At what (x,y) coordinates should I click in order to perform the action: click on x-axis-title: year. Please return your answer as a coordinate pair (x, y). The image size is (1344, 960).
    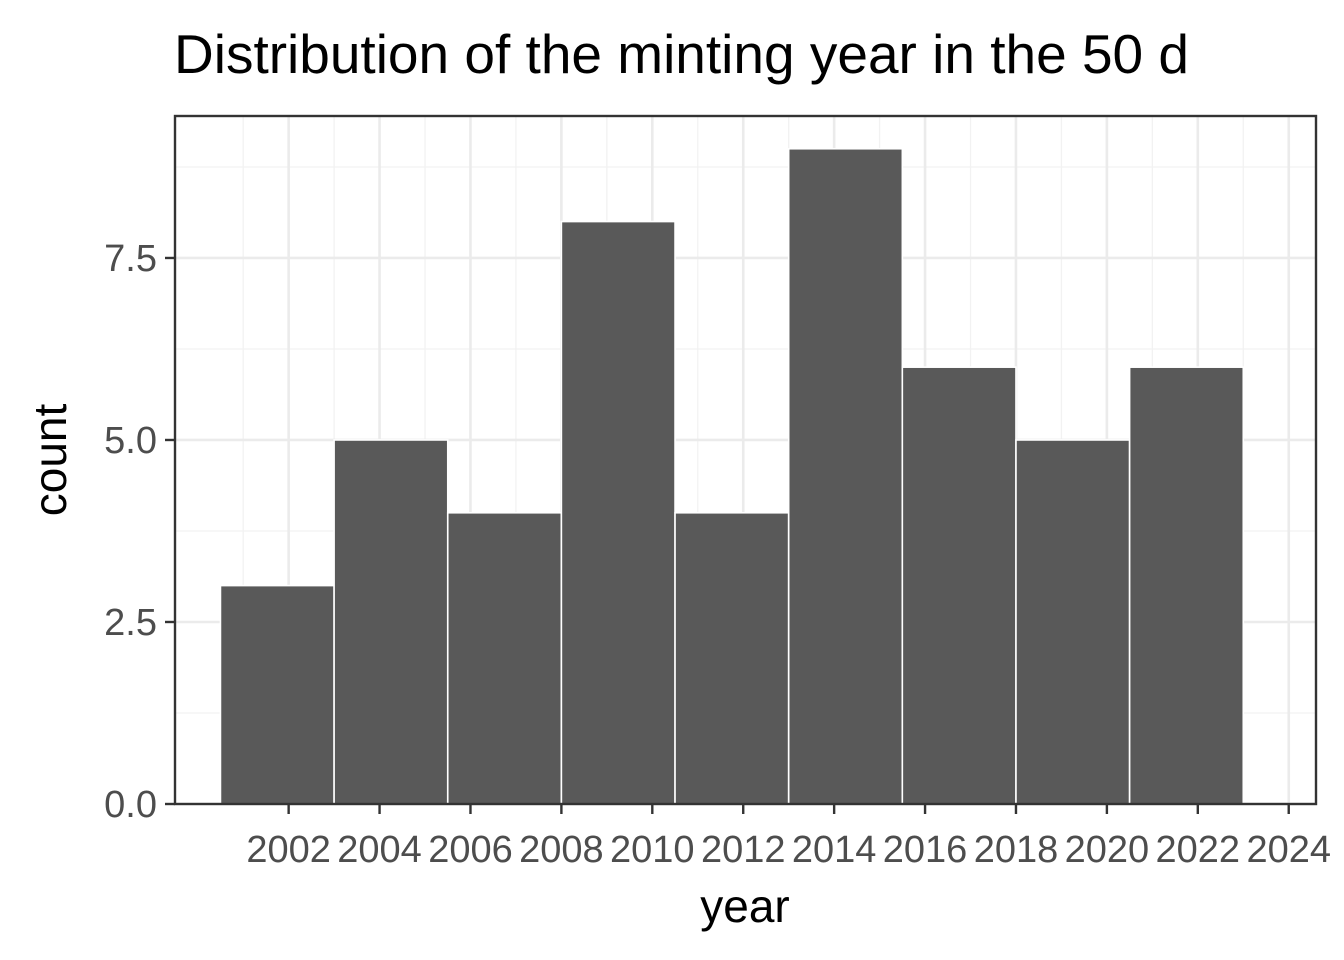
    Looking at the image, I should click on (744, 906).